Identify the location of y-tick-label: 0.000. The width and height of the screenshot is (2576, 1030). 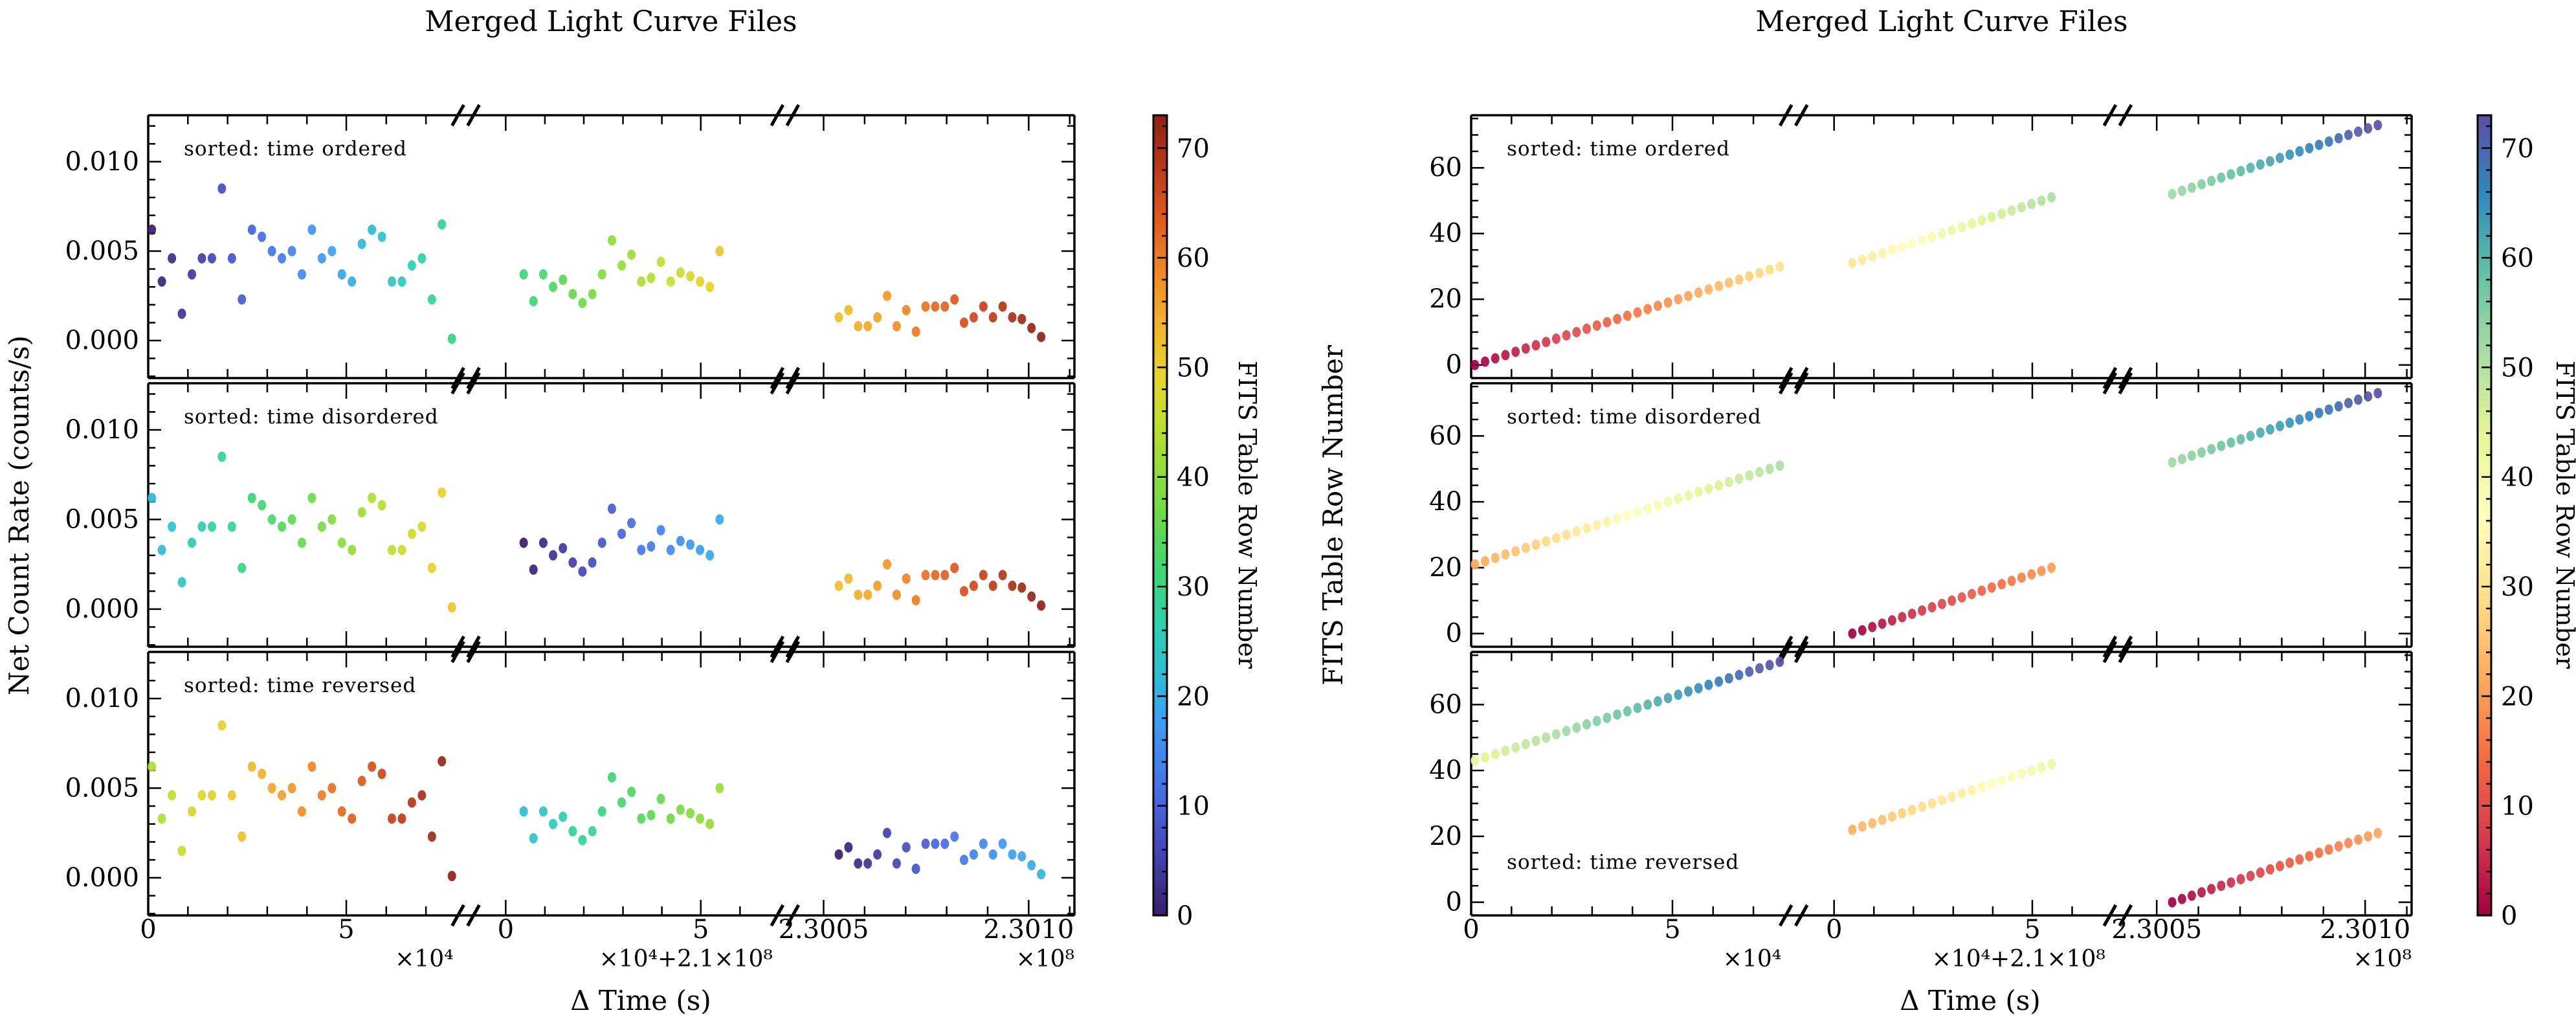
(102, 878).